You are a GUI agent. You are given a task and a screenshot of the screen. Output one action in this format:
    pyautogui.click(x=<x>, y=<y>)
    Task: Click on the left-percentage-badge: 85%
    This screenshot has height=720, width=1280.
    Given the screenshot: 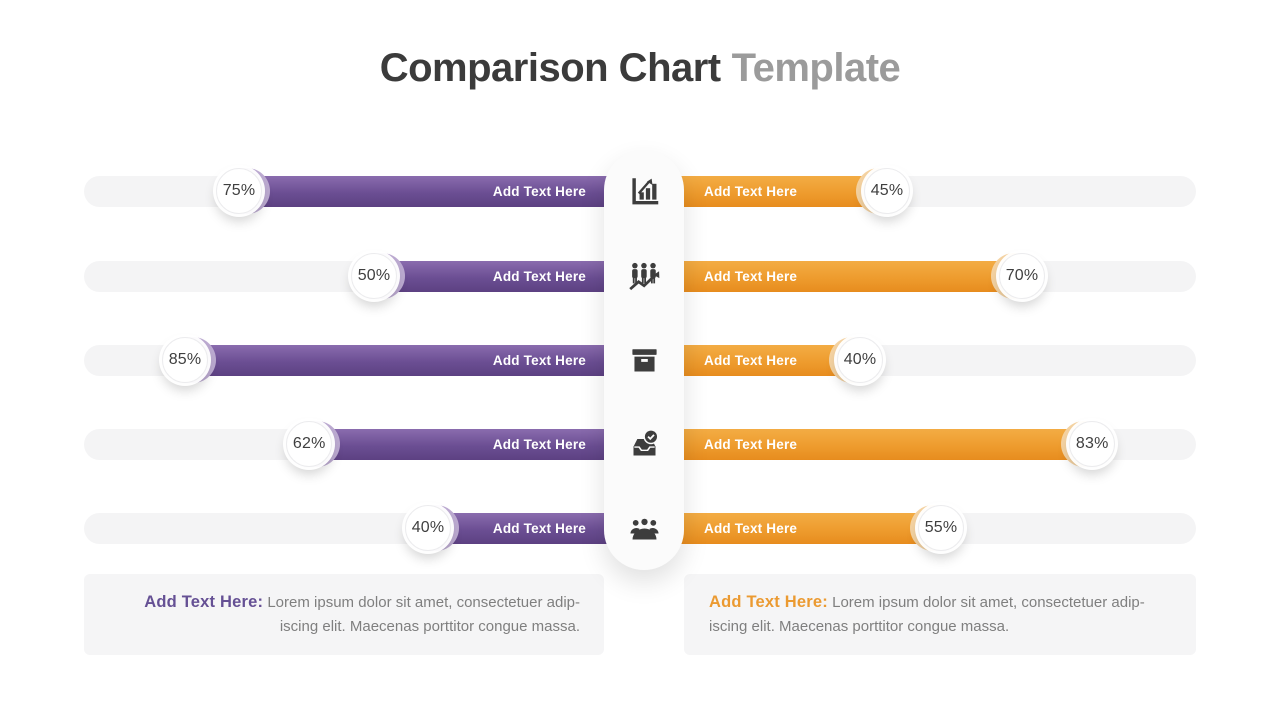 What is the action you would take?
    pyautogui.click(x=185, y=360)
    